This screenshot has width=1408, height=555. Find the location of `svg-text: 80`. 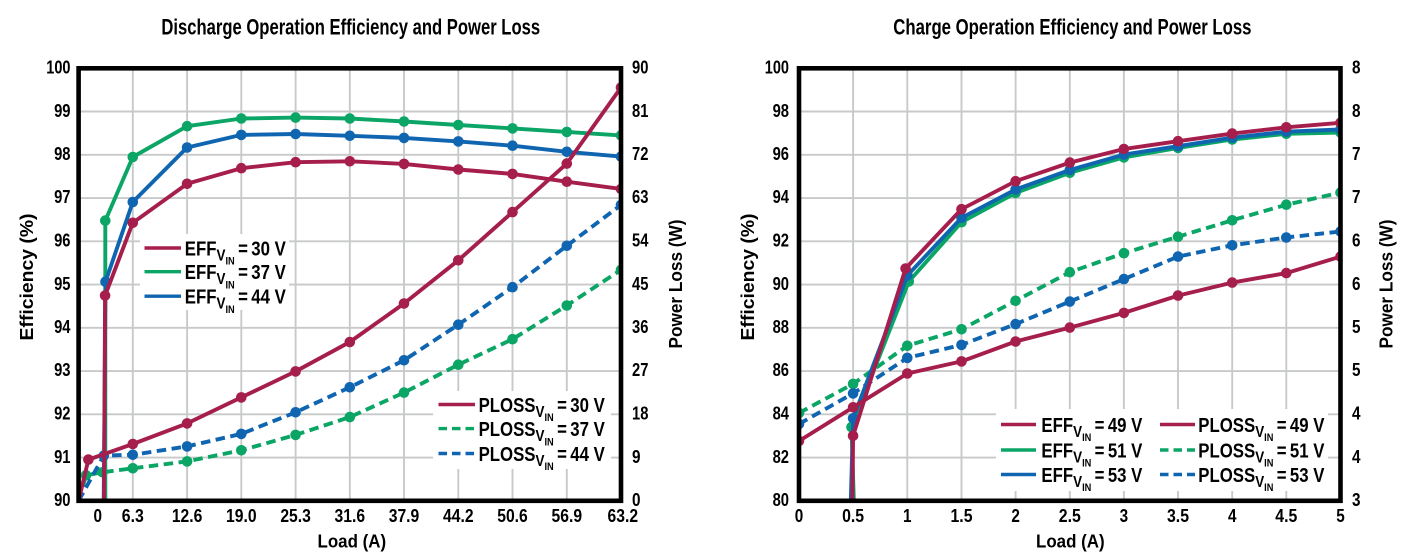

svg-text: 80 is located at coordinates (781, 500).